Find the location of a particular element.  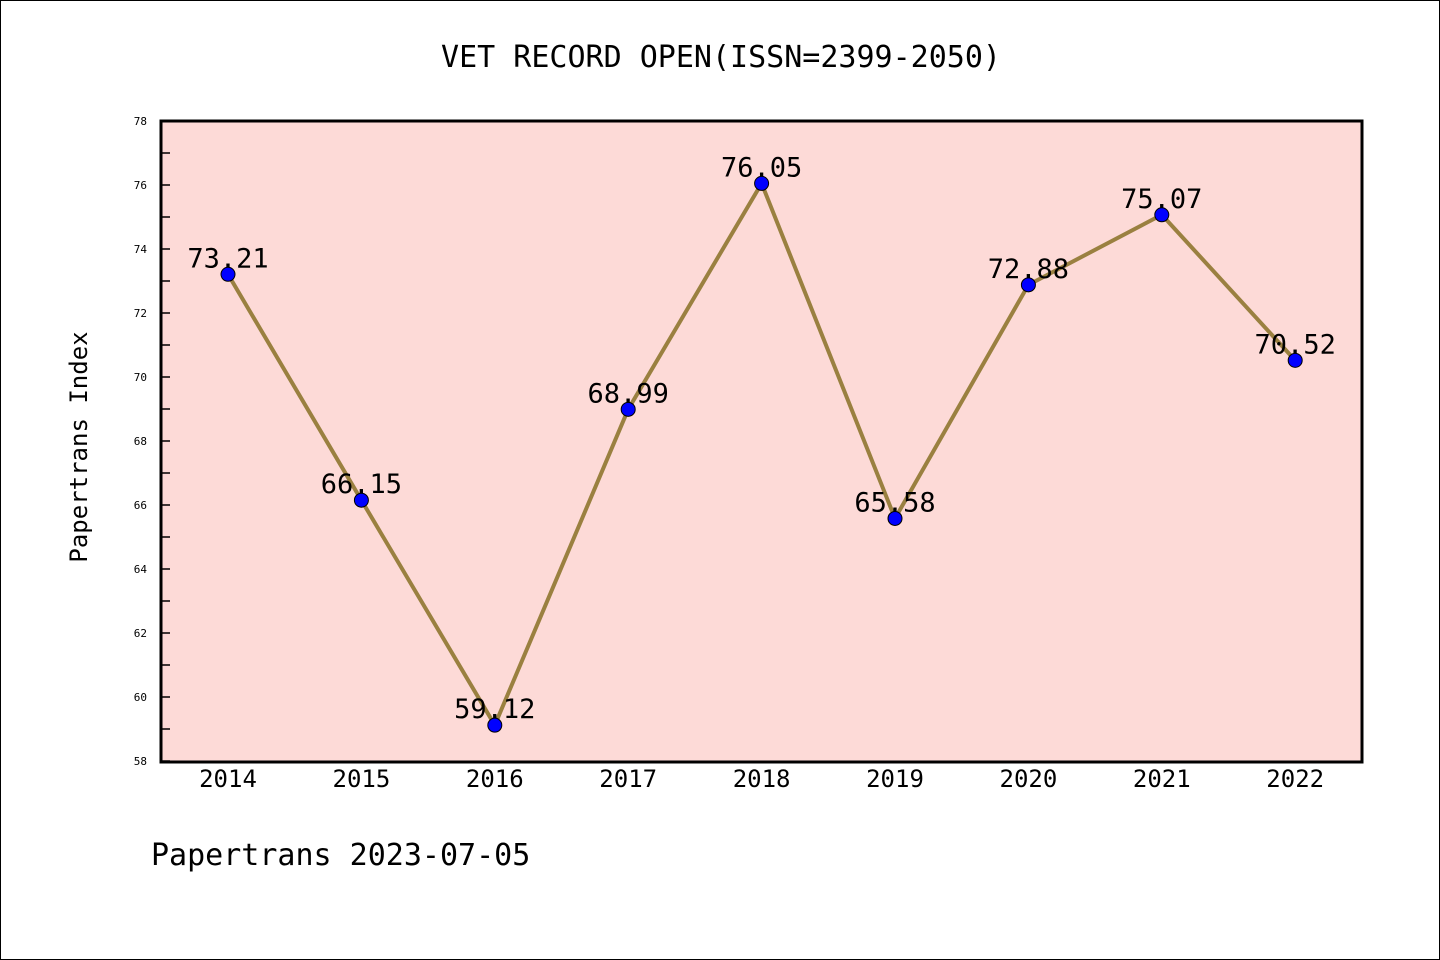

chart-title: VET RECORD OPEN(ISSN=2399-2050) is located at coordinates (721, 57).